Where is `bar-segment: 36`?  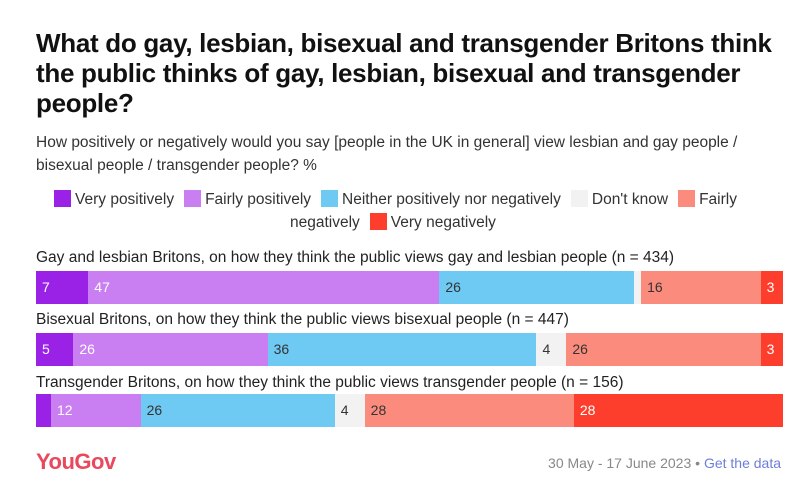
bar-segment: 36 is located at coordinates (402, 349).